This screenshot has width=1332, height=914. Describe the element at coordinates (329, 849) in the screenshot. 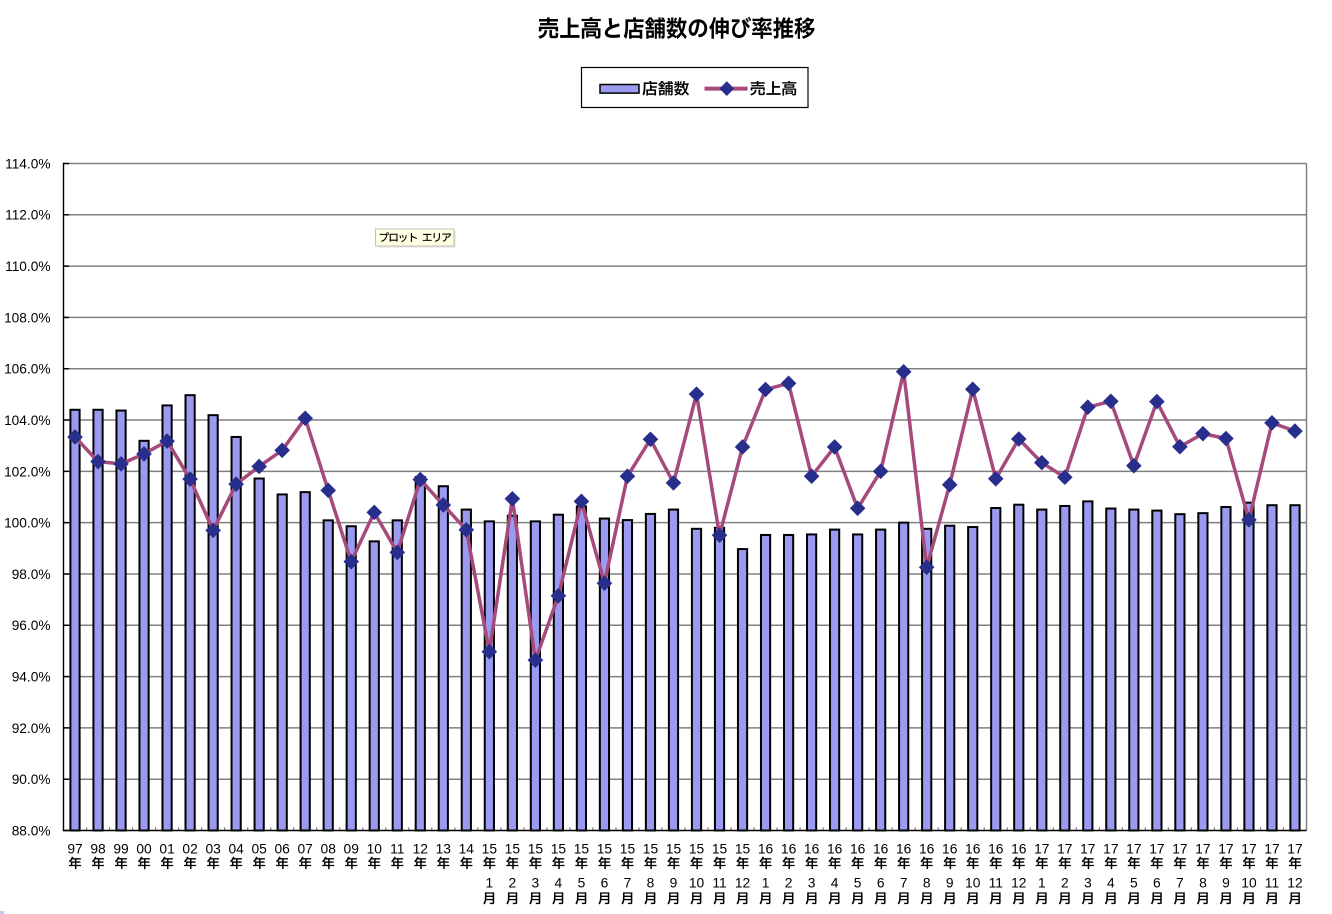

I see `svg-text: 08` at that location.